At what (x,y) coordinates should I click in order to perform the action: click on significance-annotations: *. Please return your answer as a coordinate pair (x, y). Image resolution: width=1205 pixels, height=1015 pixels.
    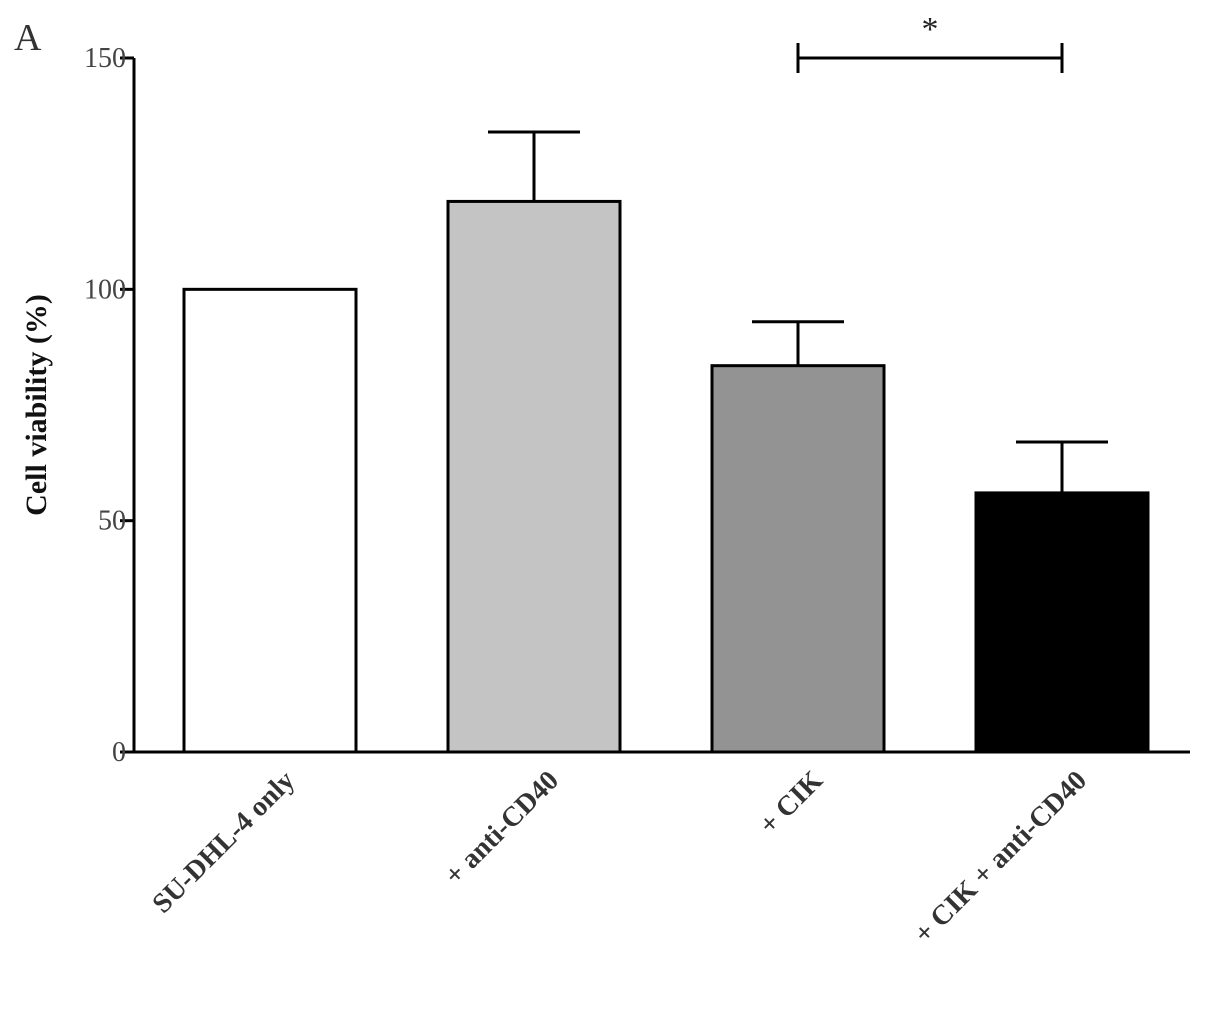
    Looking at the image, I should click on (930, 42).